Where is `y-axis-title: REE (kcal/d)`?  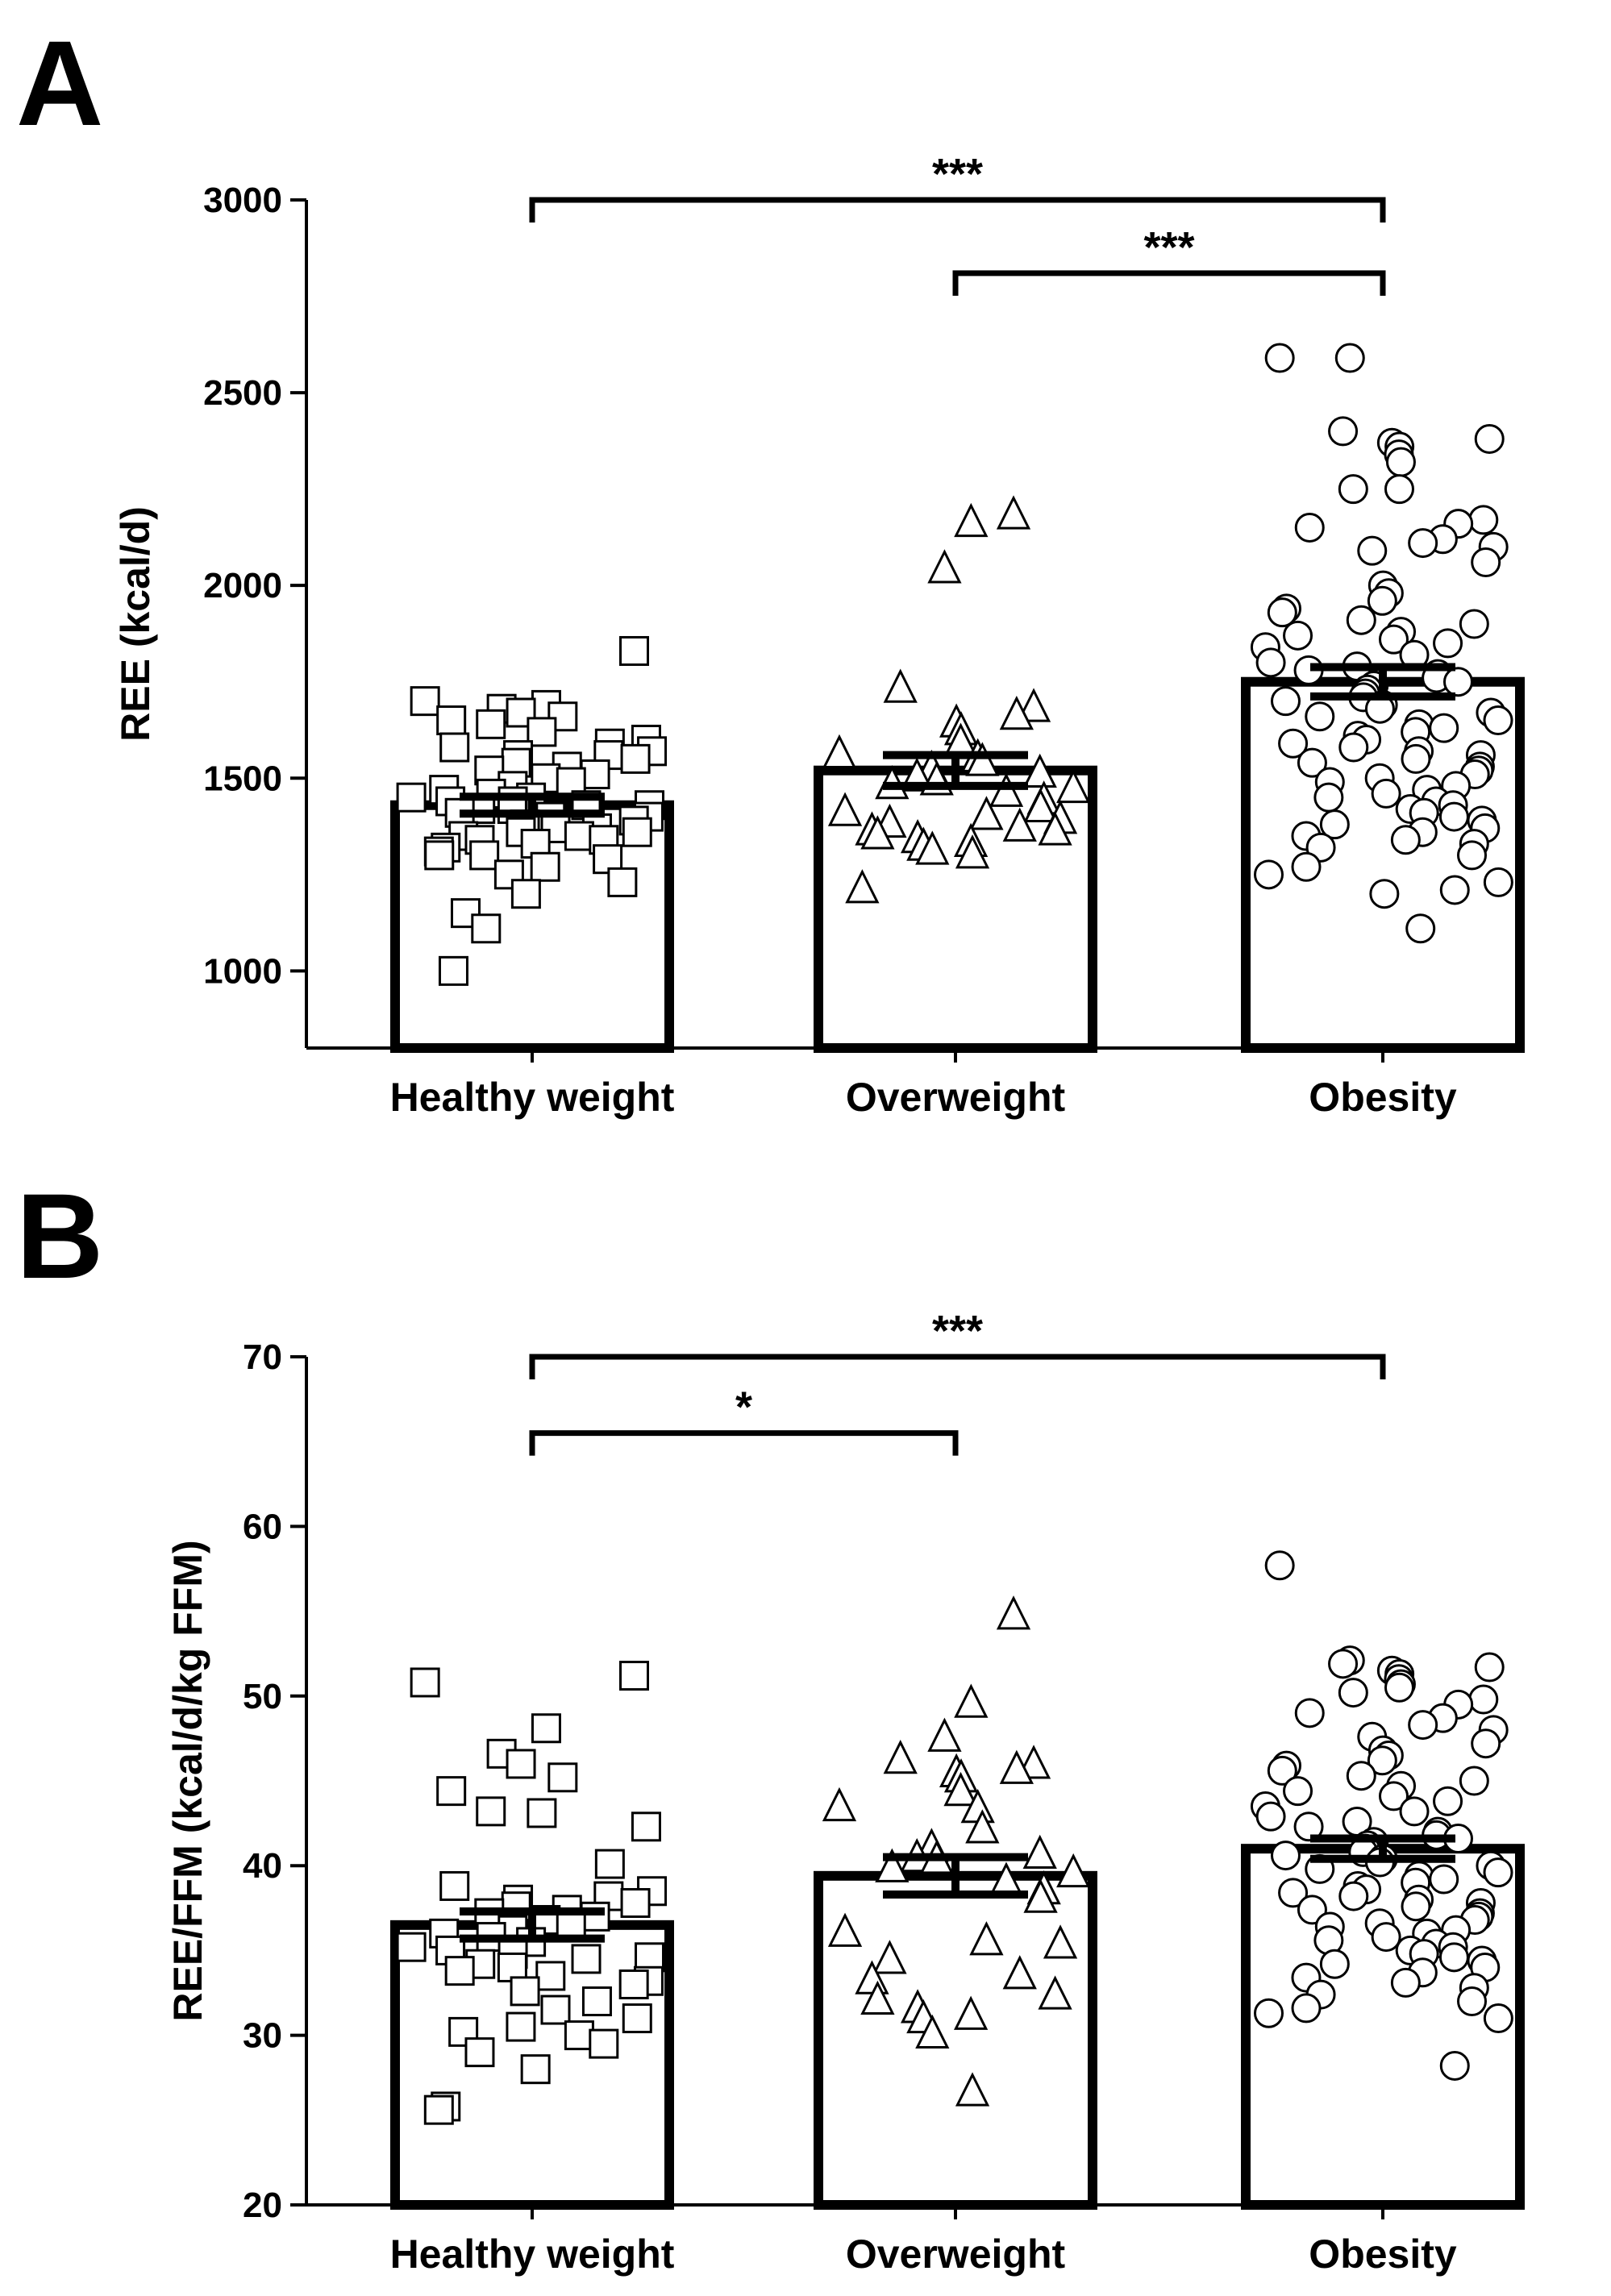
y-axis-title: REE (kcal/d) is located at coordinates (135, 624).